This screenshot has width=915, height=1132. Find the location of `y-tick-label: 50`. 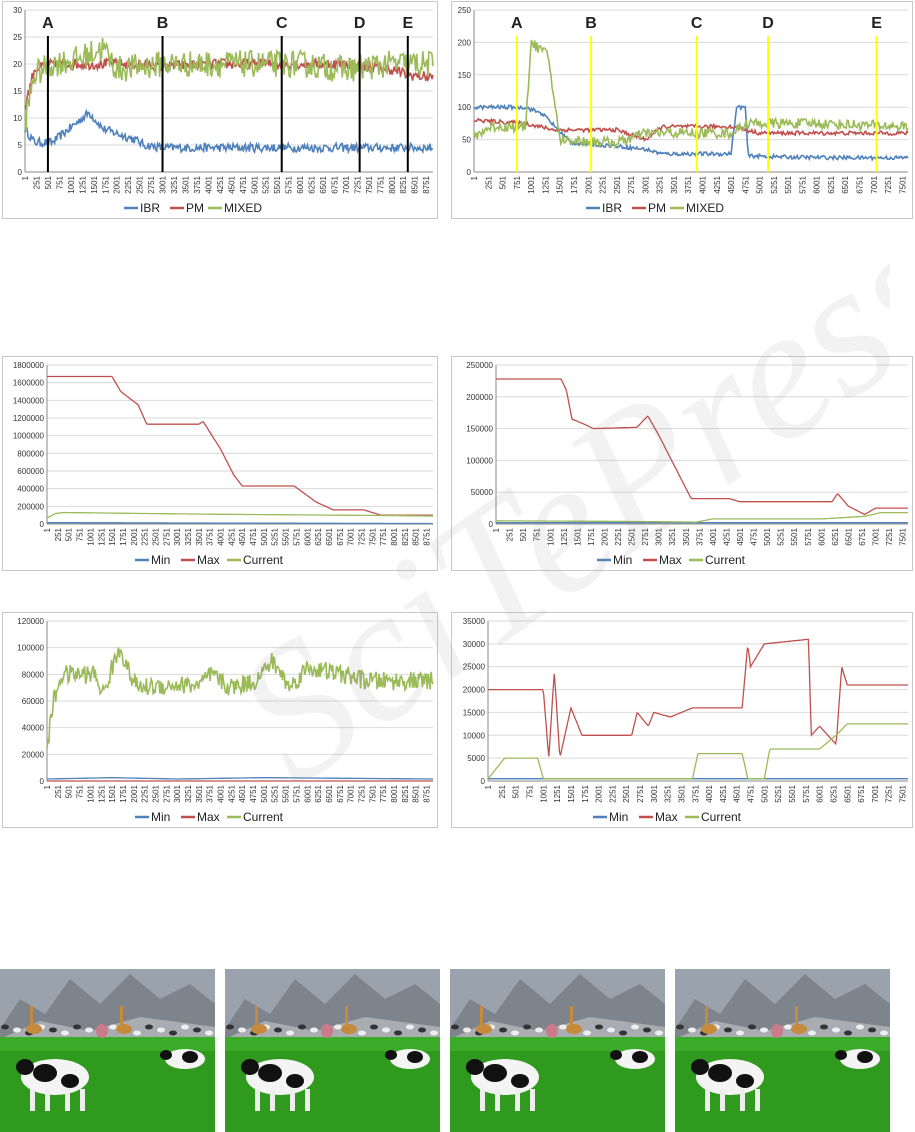

y-tick-label: 50 is located at coordinates (466, 140).